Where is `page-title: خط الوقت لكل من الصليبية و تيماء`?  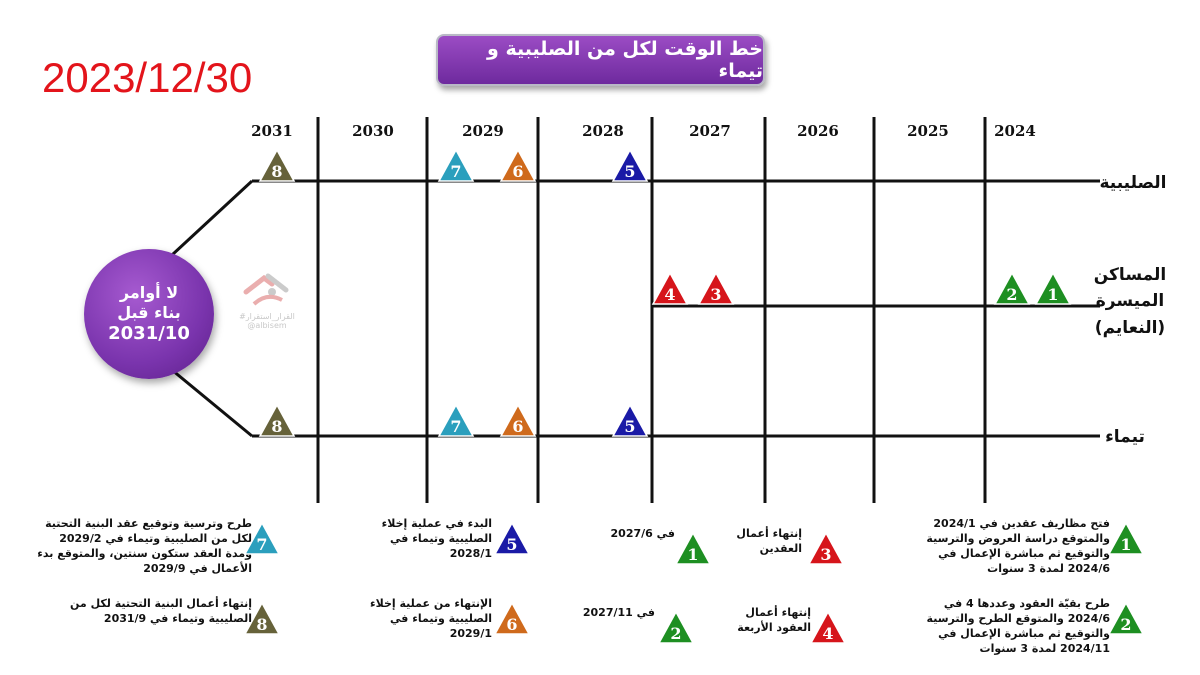 page-title: خط الوقت لكل من الصليبية و تيماء is located at coordinates (600, 60).